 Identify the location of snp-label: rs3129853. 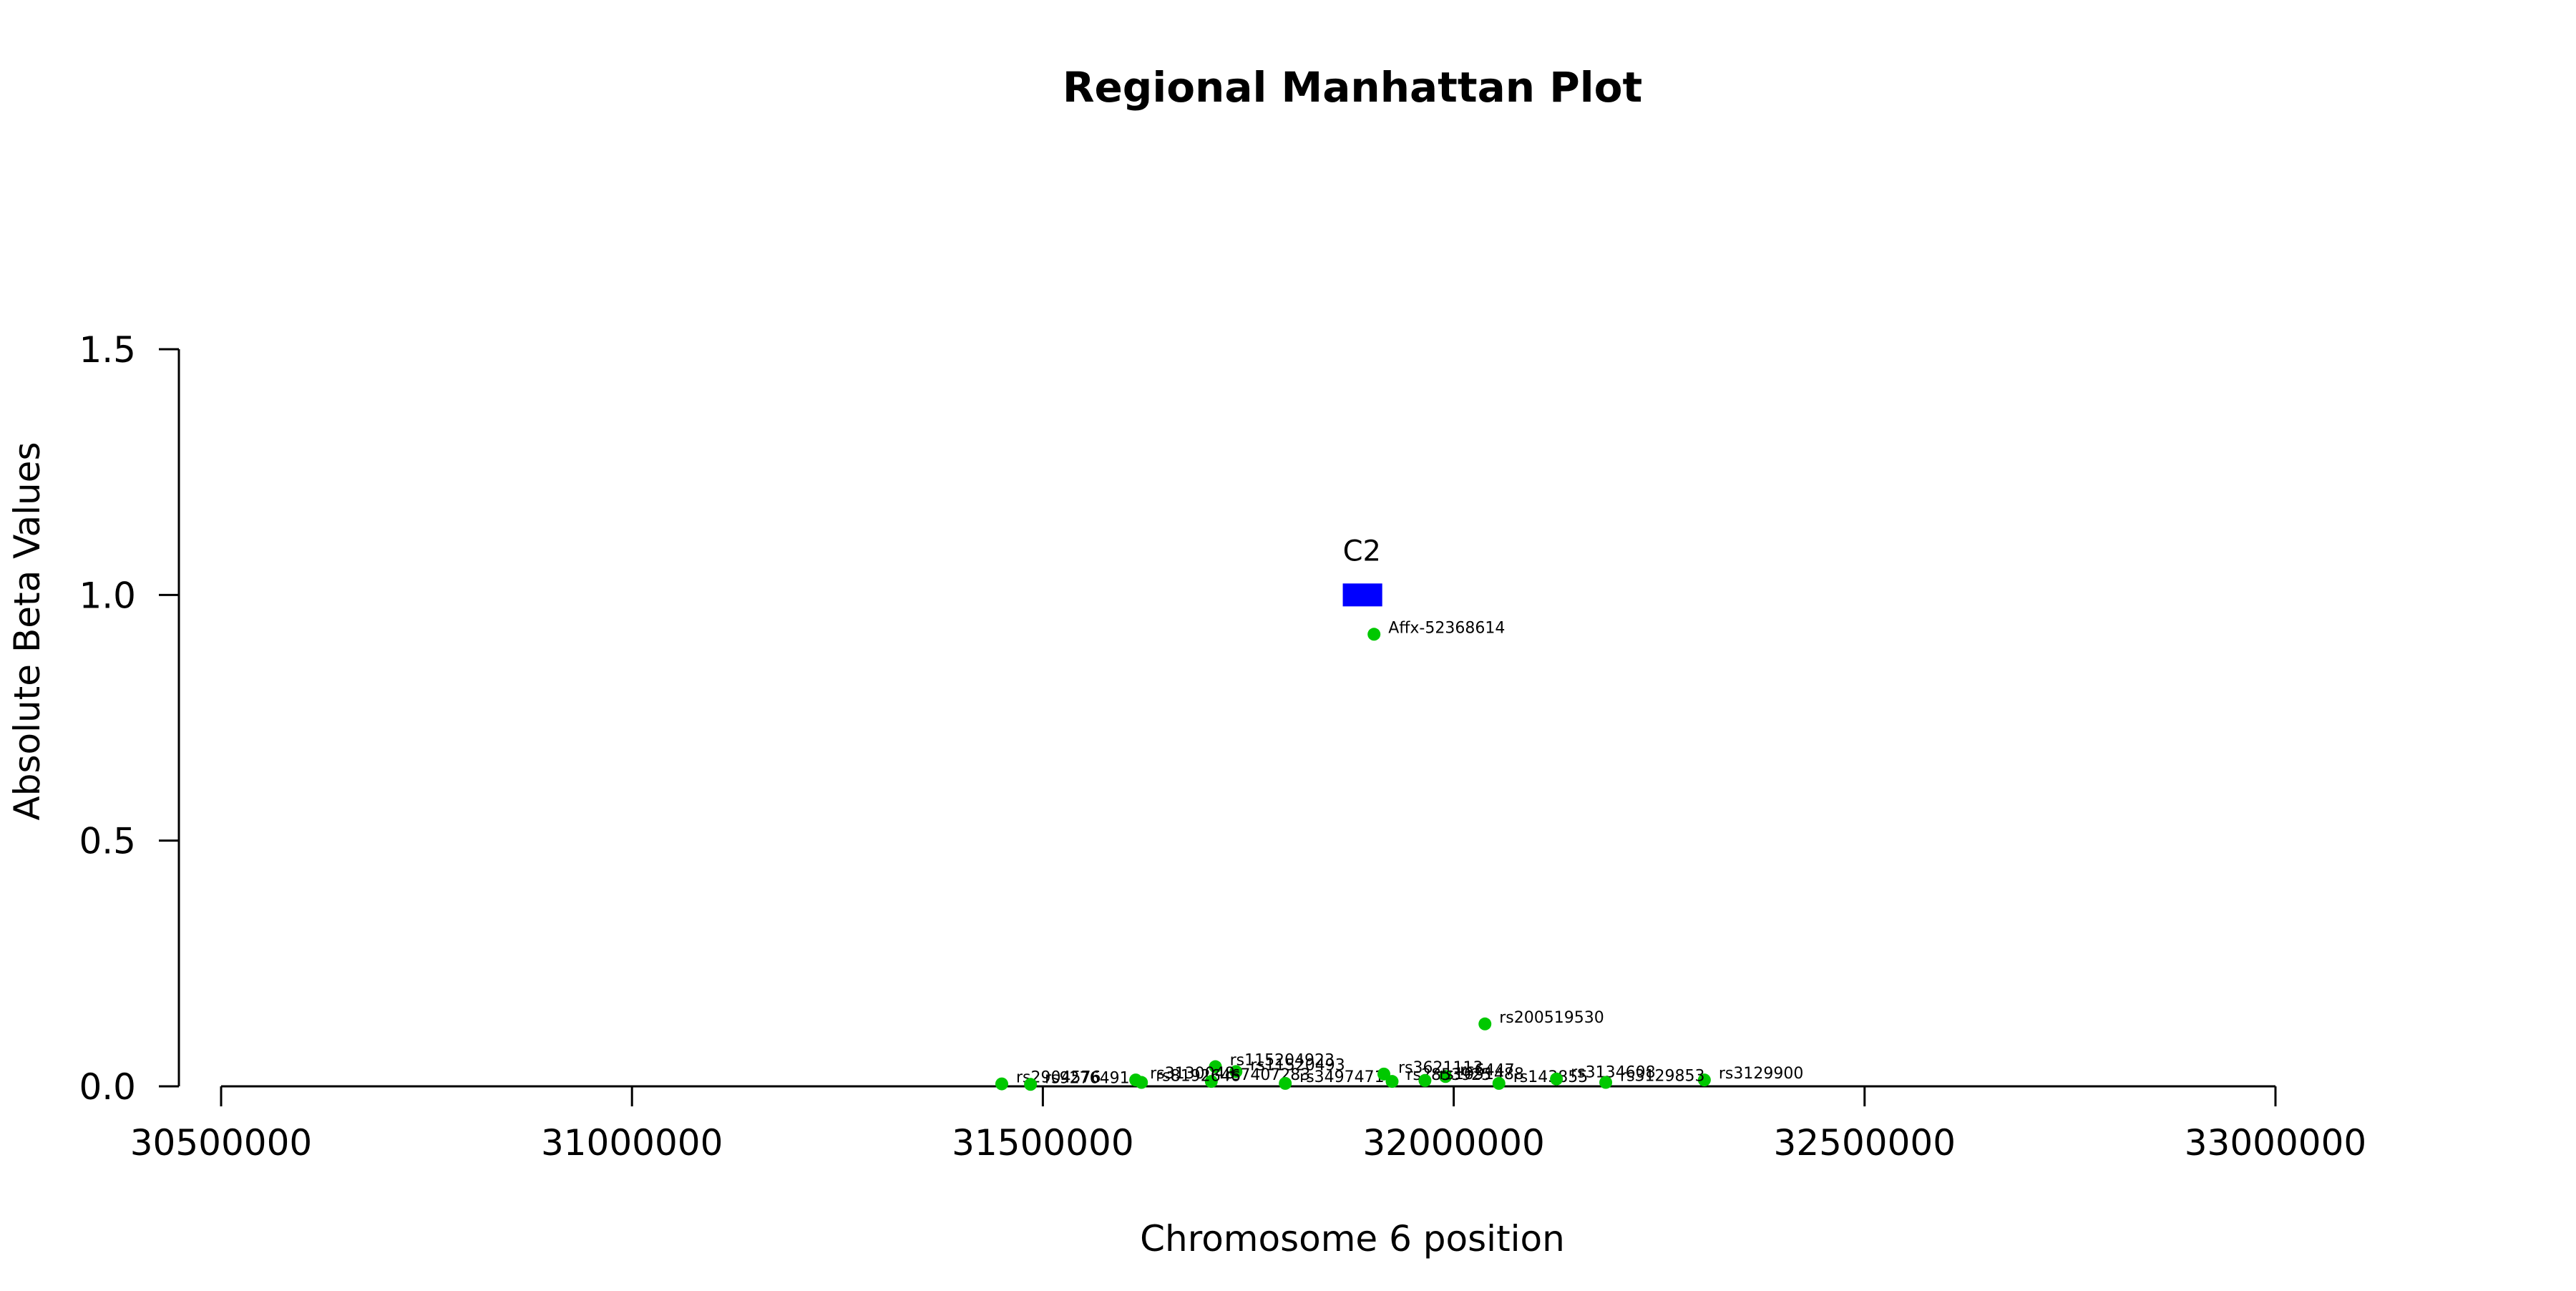
(1662, 1077).